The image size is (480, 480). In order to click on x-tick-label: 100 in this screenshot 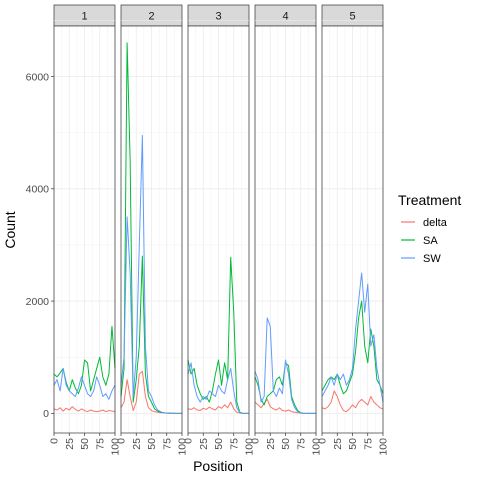, I will do `click(384, 447)`.